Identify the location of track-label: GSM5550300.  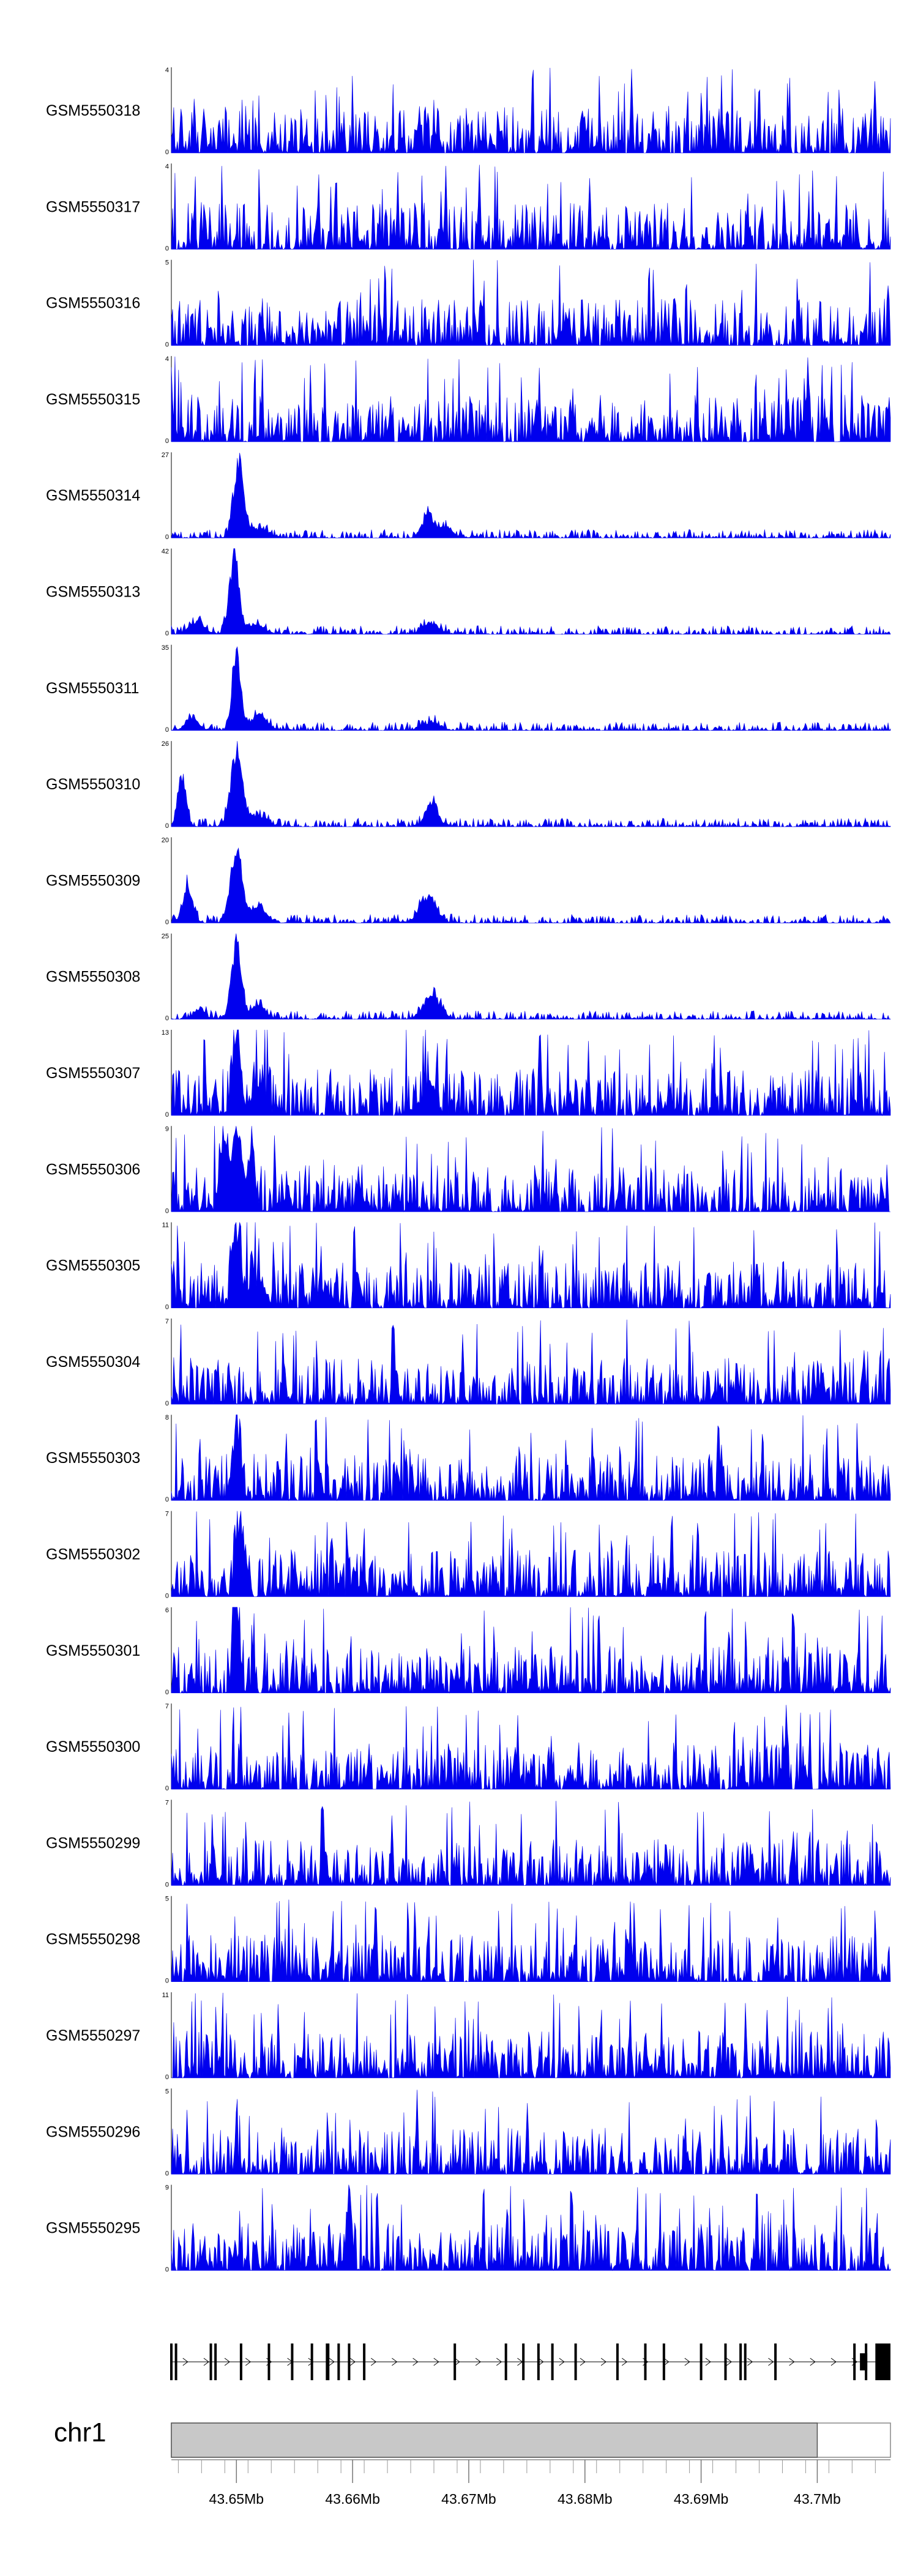
(93, 1747).